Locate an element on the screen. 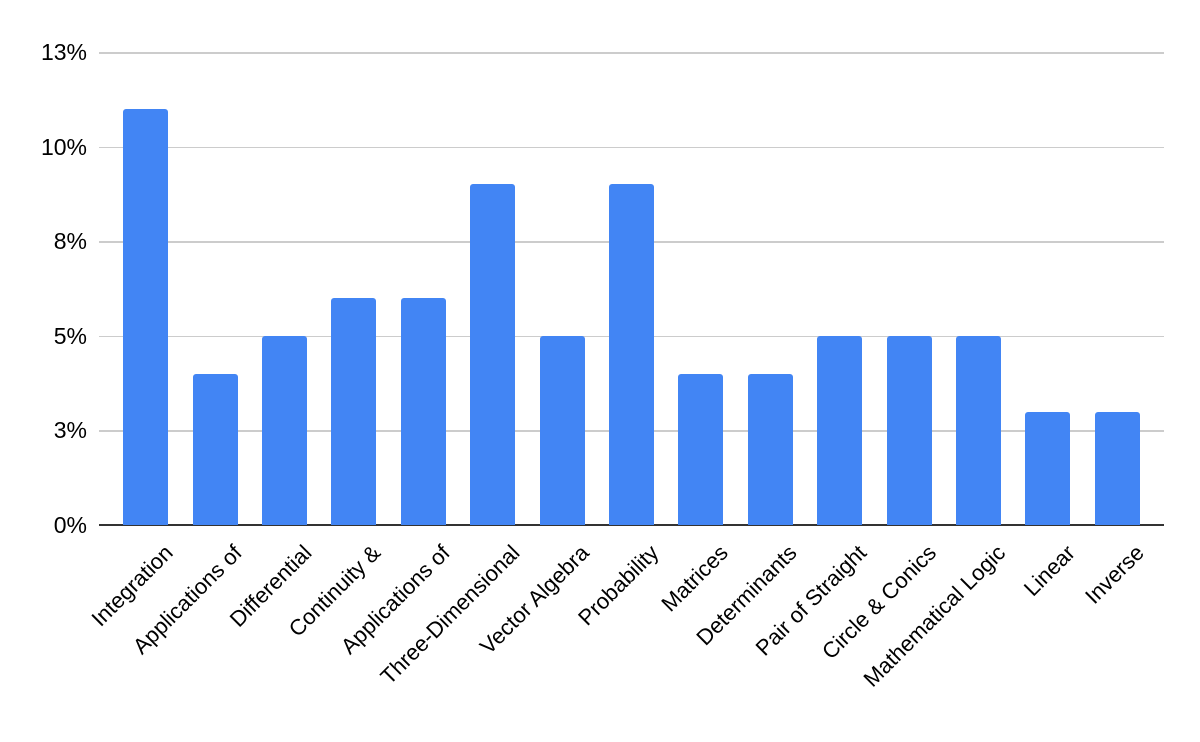  y-tick-label: 5% is located at coordinates (70, 335).